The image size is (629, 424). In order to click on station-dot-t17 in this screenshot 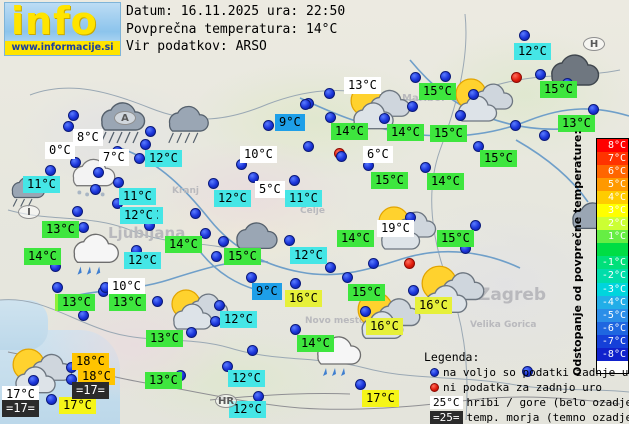, I will do `click(118, 182)`.